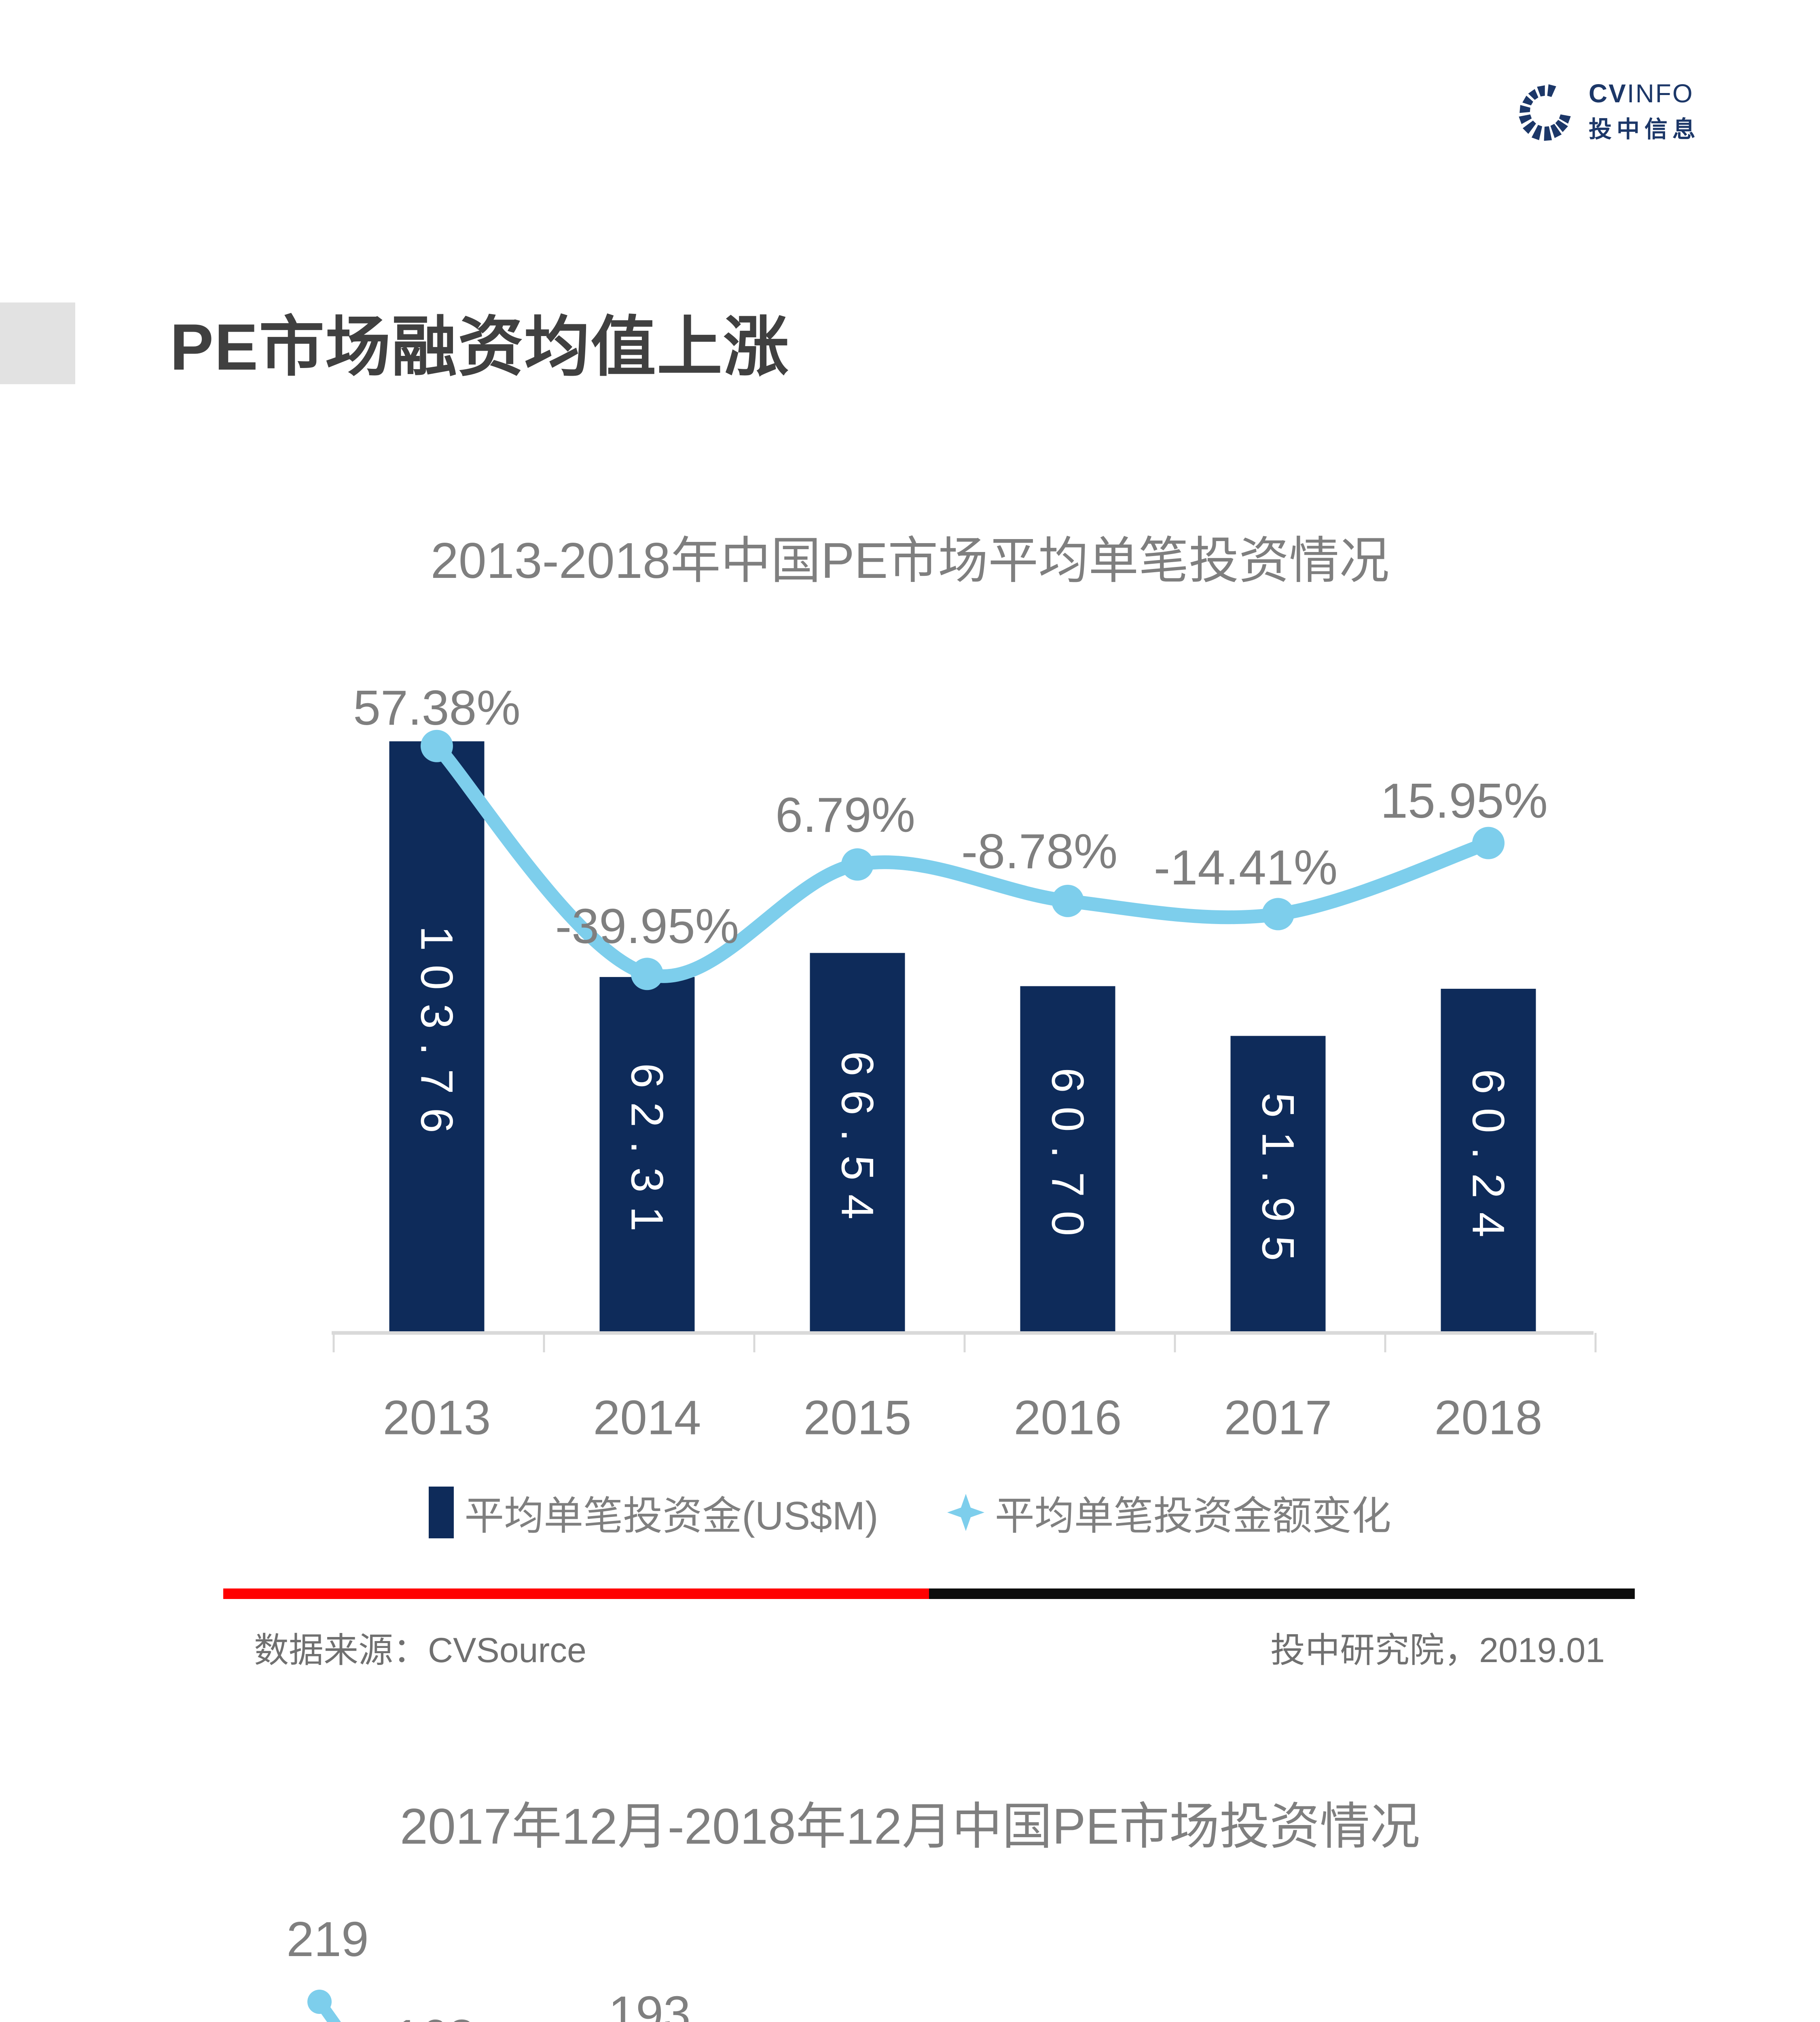 This screenshot has height=2022, width=1820. Describe the element at coordinates (910, 561) in the screenshot. I see `chart1-title: 2013-2018年中国PE市场平均单笔投资情况` at that location.